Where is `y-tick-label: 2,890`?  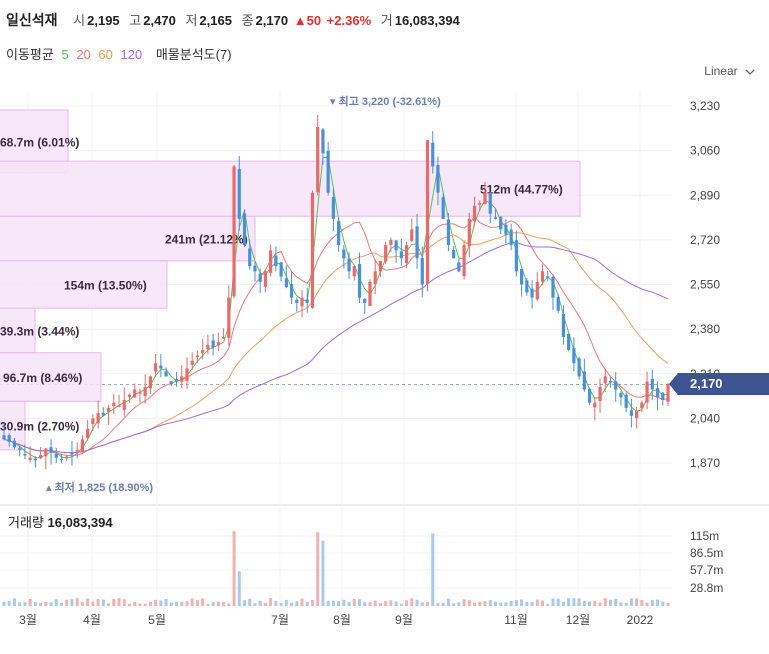
y-tick-label: 2,890 is located at coordinates (705, 195).